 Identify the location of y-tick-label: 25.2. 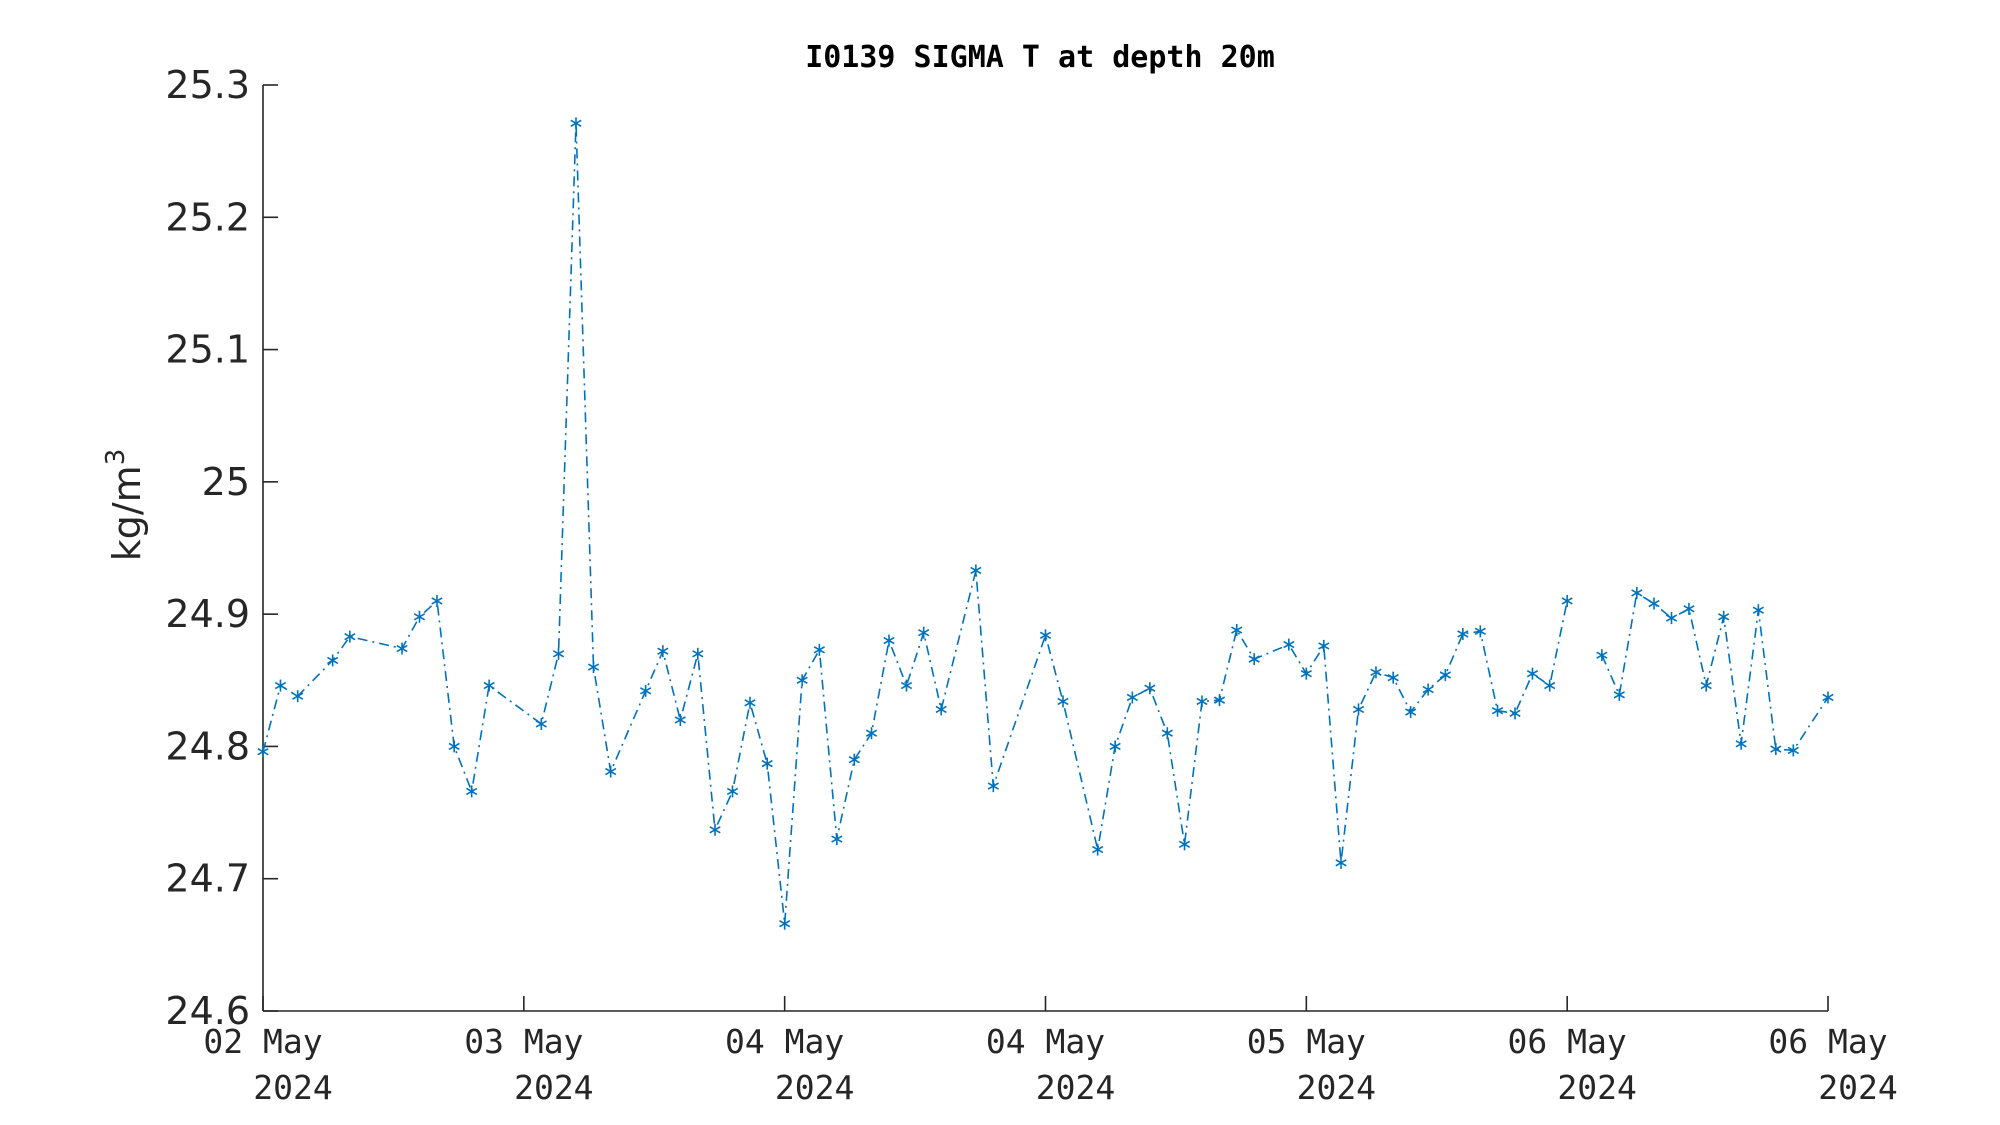
(207, 217).